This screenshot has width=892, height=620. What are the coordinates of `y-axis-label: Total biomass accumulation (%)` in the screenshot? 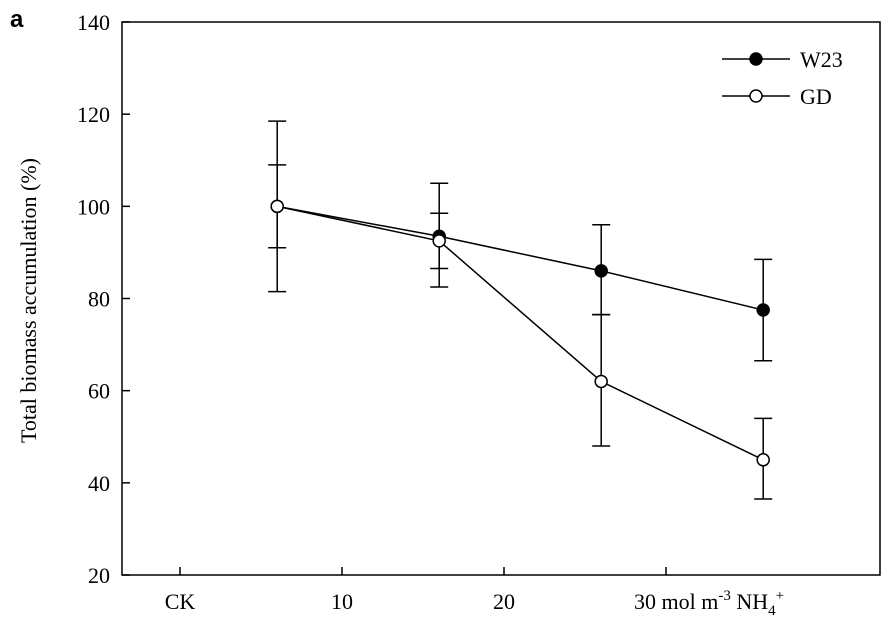 It's located at (28, 300).